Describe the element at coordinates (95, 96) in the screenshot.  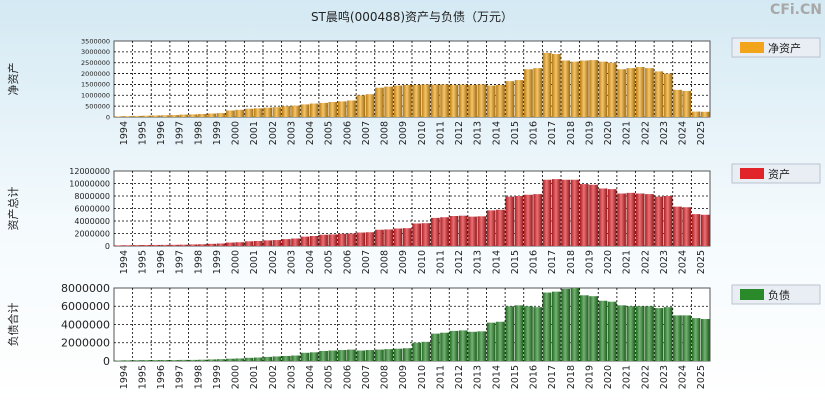
I see `y-tick-label: 1000000` at that location.